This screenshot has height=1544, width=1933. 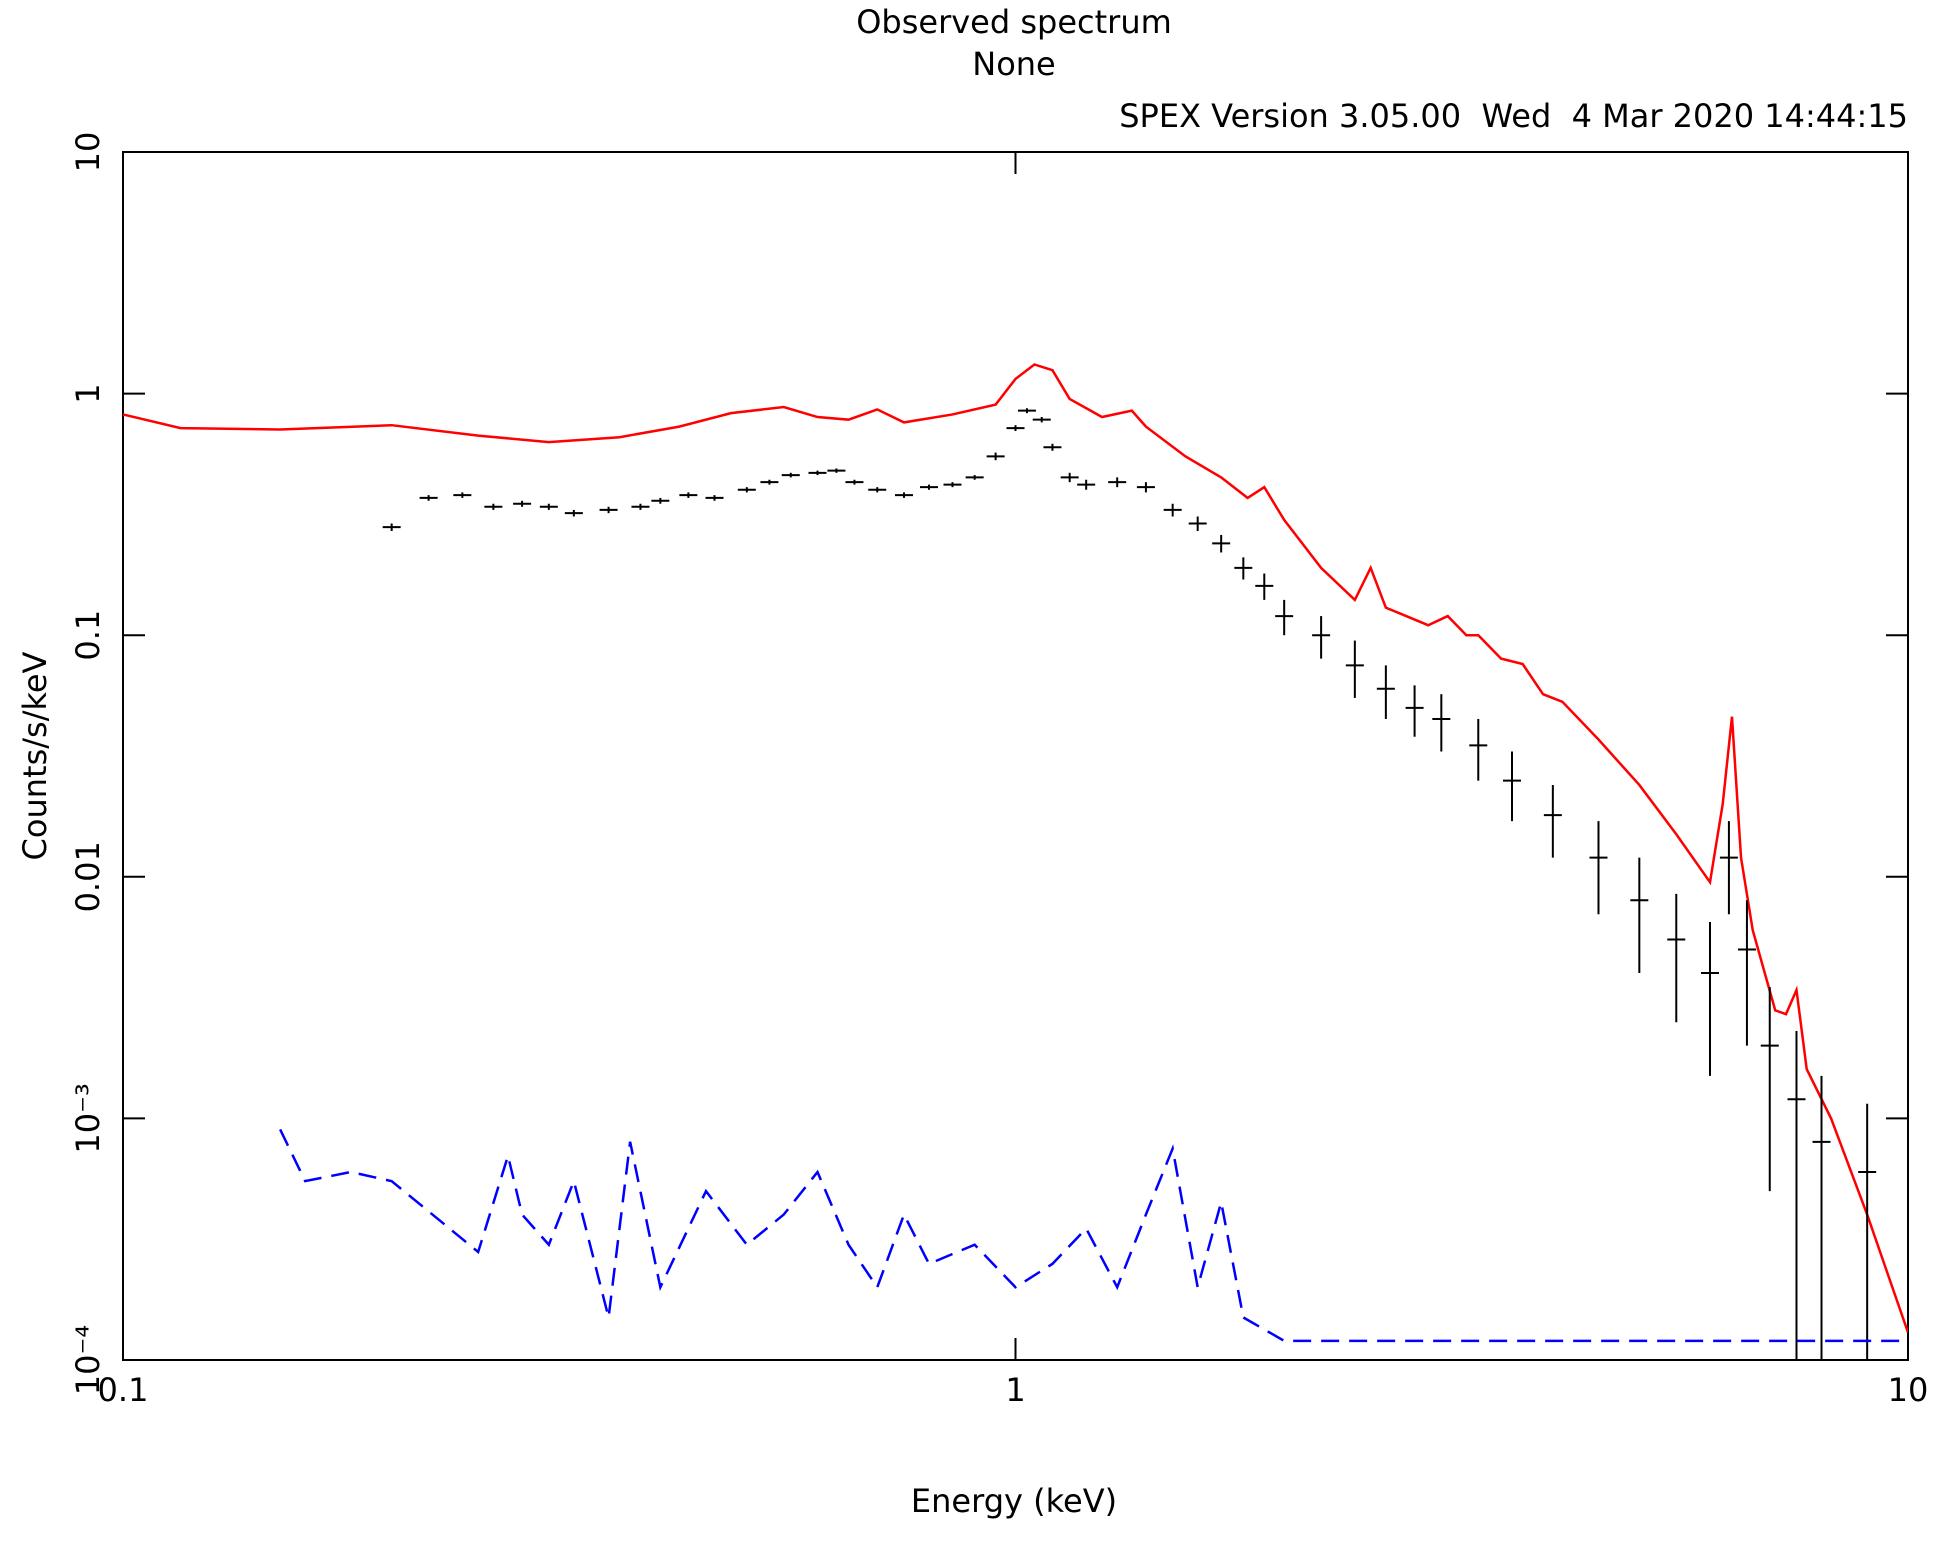 I want to click on chart-subtitle: None, so click(x=1013, y=64).